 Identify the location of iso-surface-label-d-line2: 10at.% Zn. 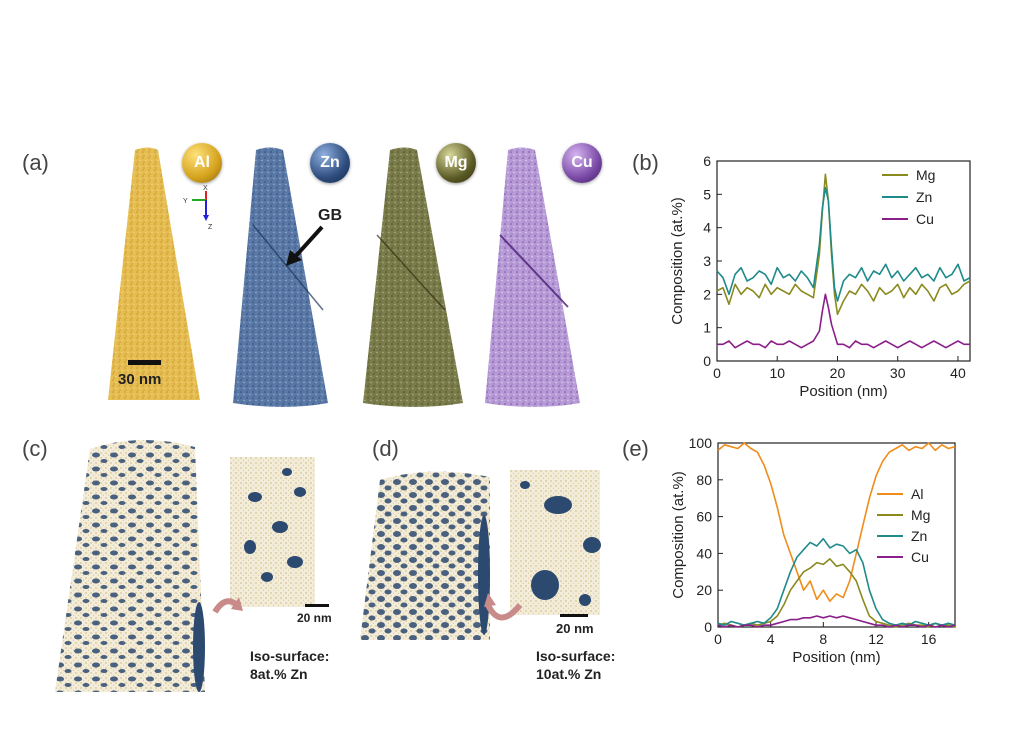
(569, 674).